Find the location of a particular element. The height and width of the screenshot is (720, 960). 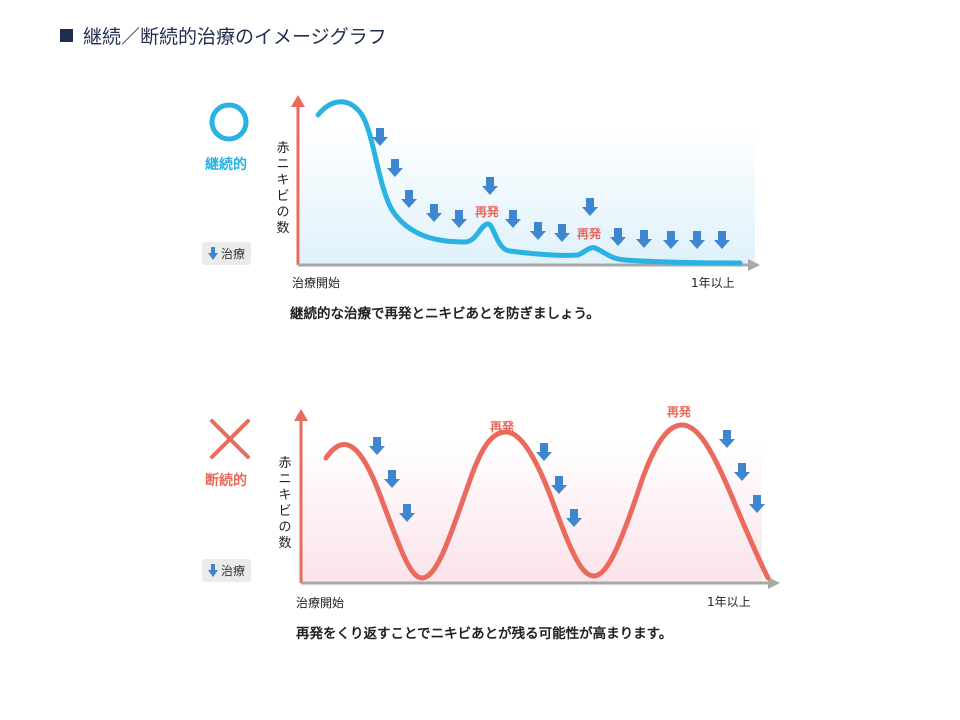

continuous-y-axis-arrowhead-icon is located at coordinates (298, 101).